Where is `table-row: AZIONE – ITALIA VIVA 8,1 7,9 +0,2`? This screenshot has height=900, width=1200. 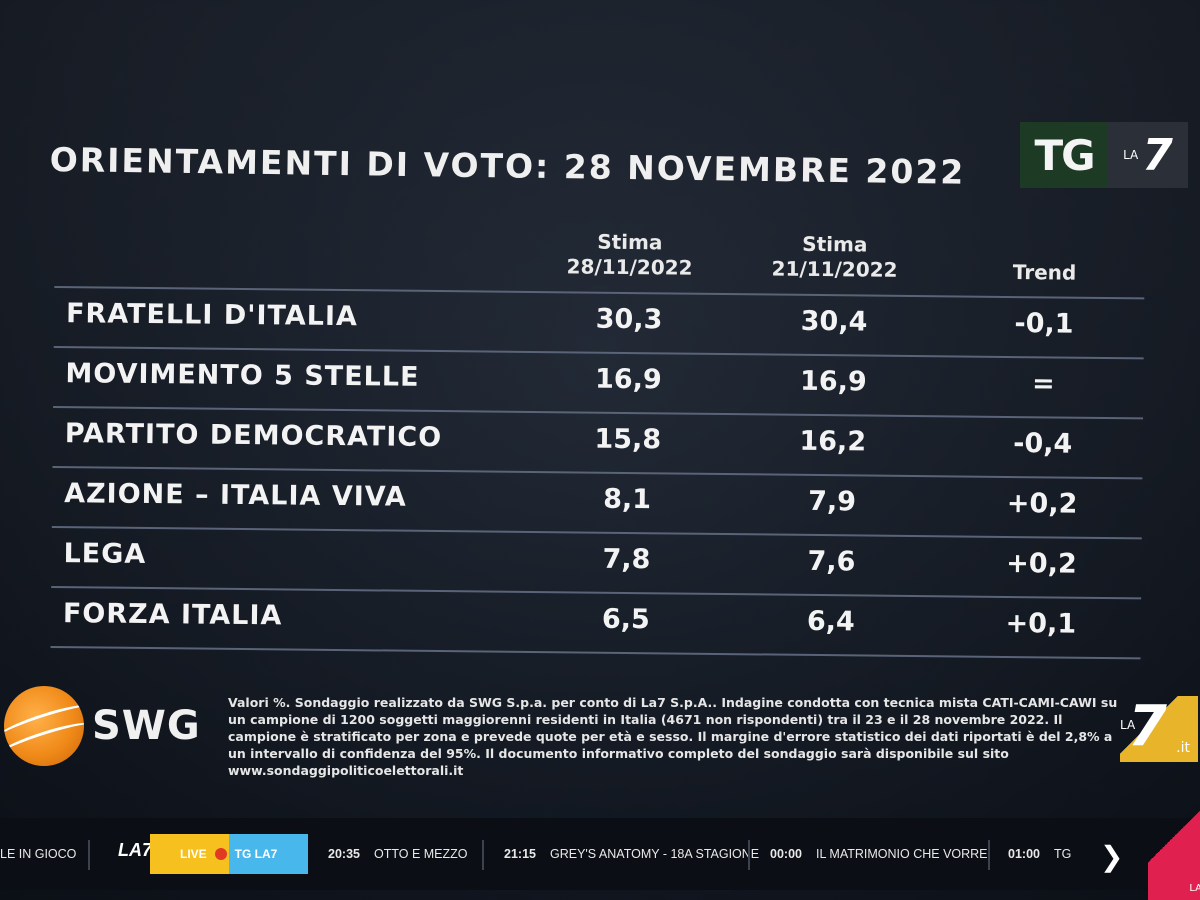
table-row: AZIONE – ITALIA VIVA 8,1 7,9 +0,2 is located at coordinates (597, 501).